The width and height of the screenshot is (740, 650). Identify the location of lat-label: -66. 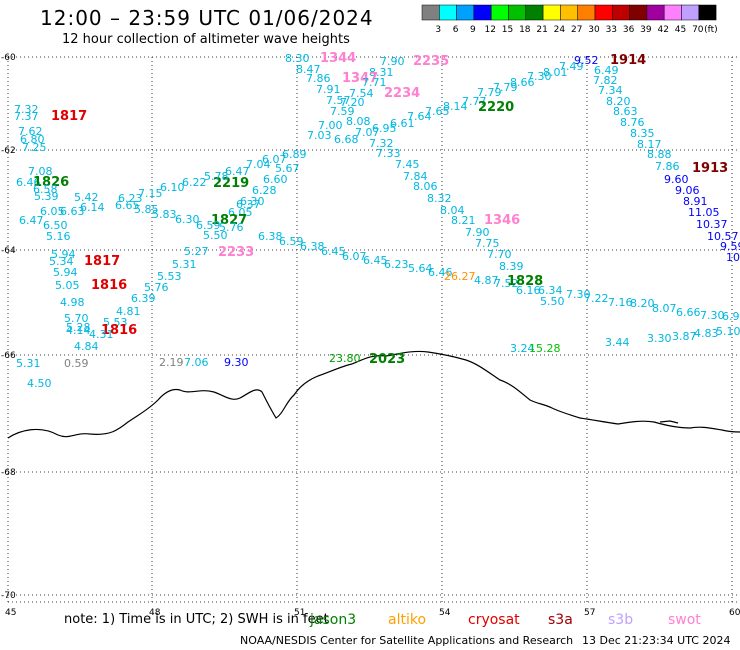
(8, 356).